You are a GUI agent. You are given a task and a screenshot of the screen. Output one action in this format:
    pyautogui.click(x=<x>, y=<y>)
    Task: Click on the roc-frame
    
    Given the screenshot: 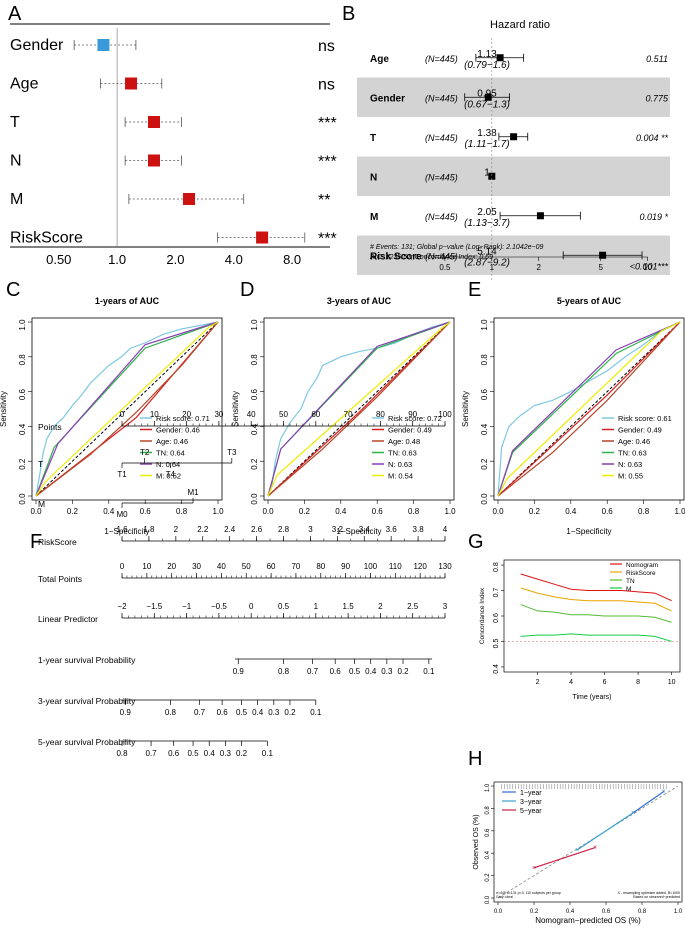 What is the action you would take?
    pyautogui.click(x=359, y=409)
    